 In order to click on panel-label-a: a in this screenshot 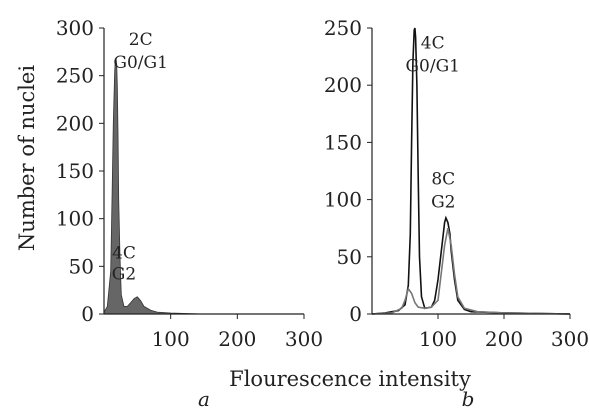, I will do `click(204, 398)`.